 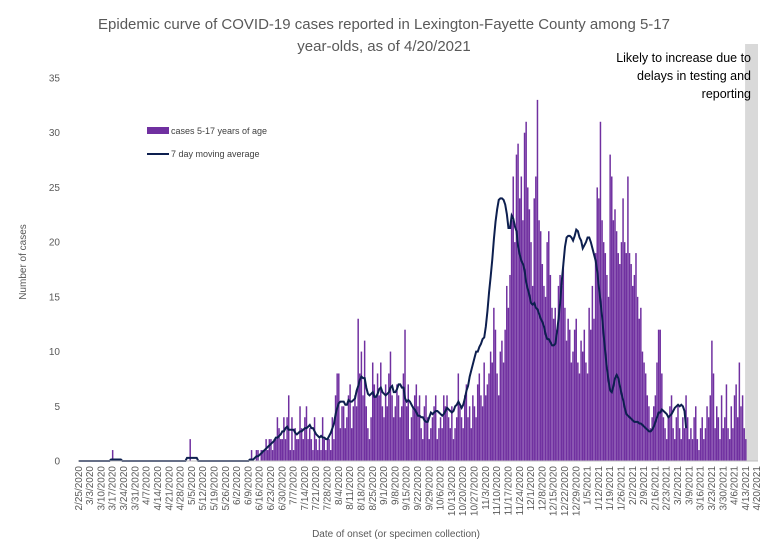 I want to click on y-tick-label: 30, so click(x=55, y=133).